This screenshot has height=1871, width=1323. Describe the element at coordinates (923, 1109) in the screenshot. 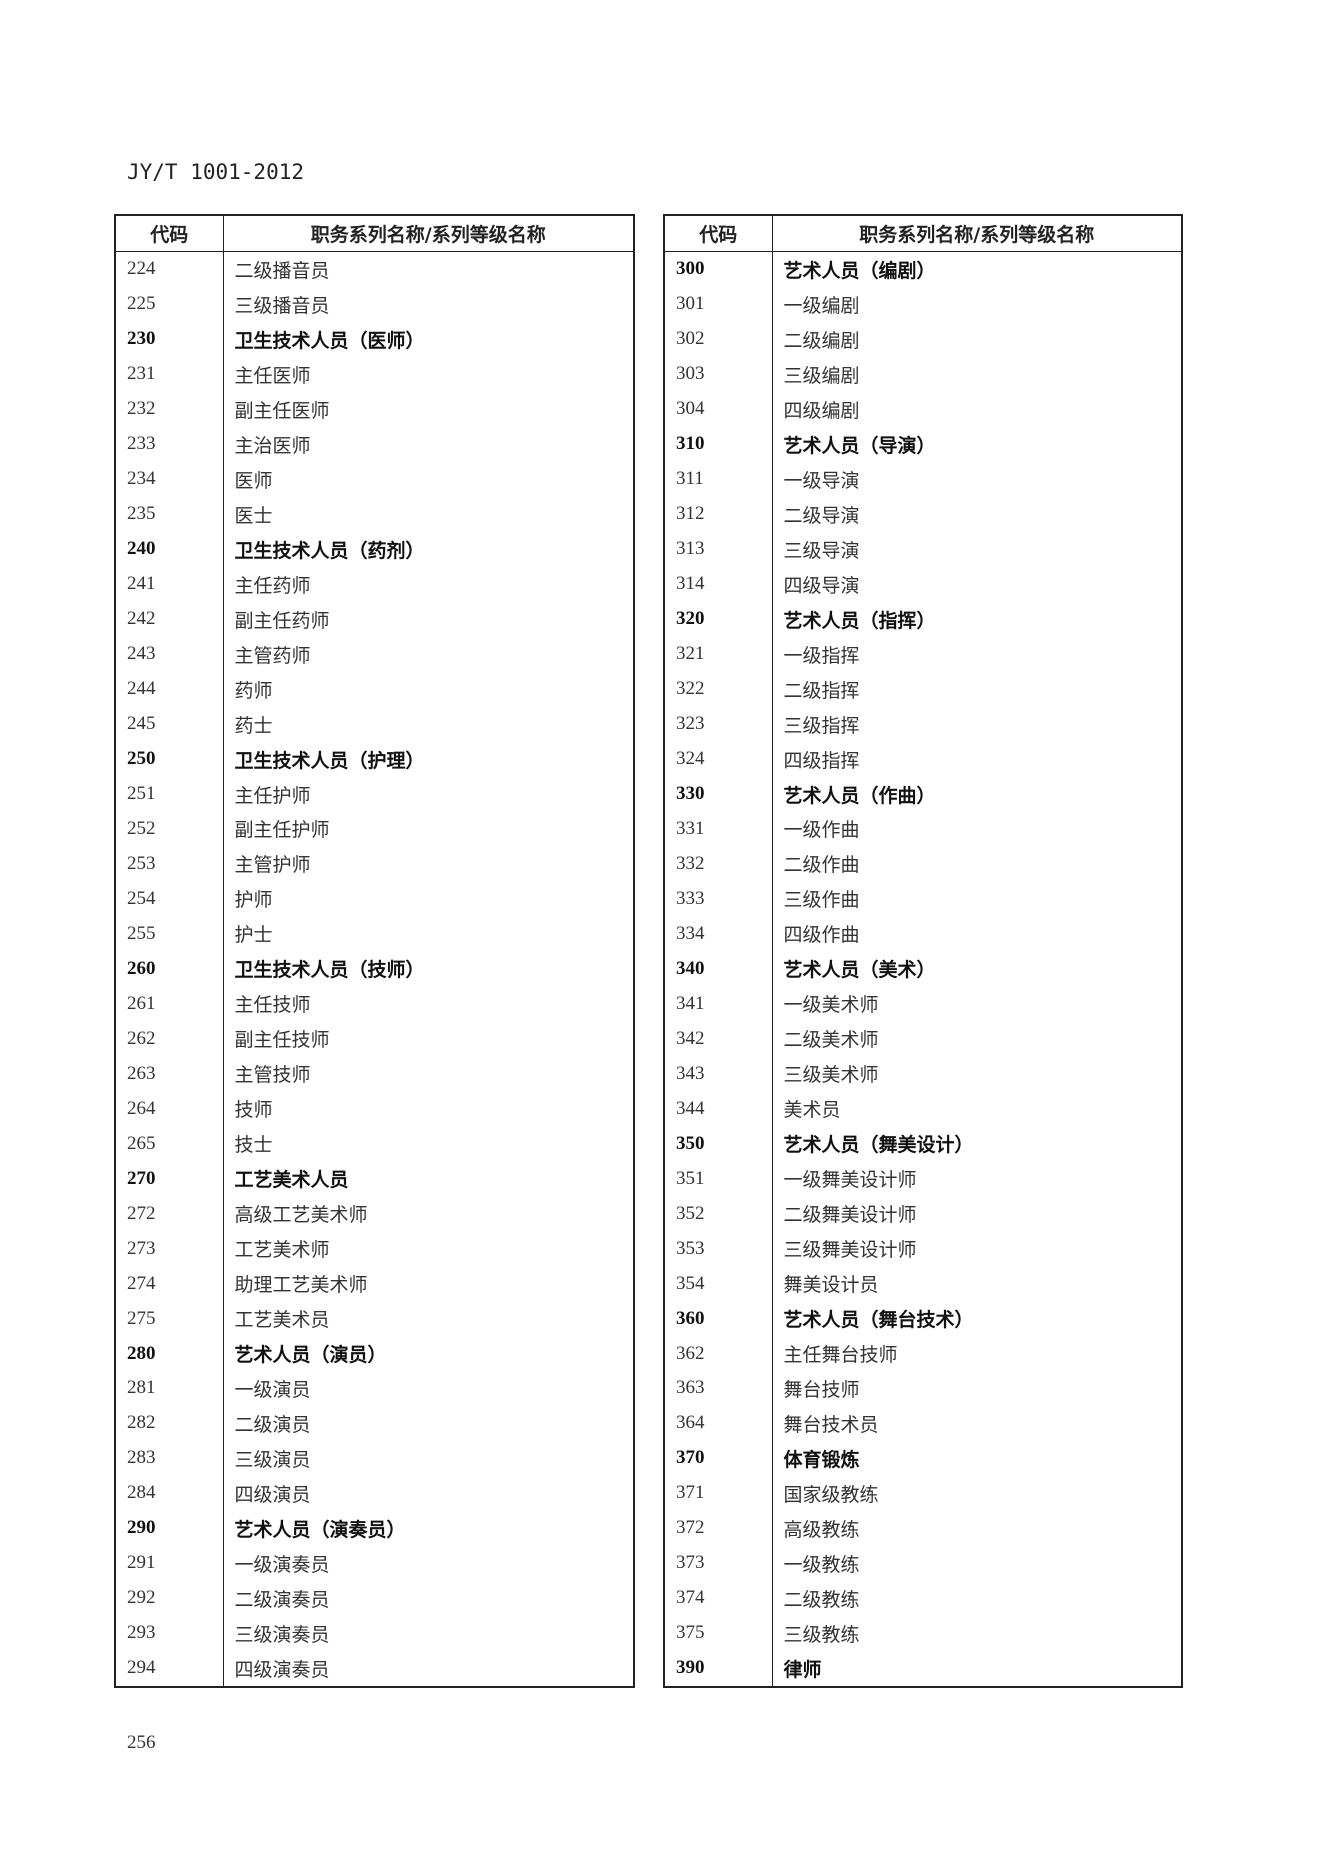

I see `table-row: 344 美术员` at that location.